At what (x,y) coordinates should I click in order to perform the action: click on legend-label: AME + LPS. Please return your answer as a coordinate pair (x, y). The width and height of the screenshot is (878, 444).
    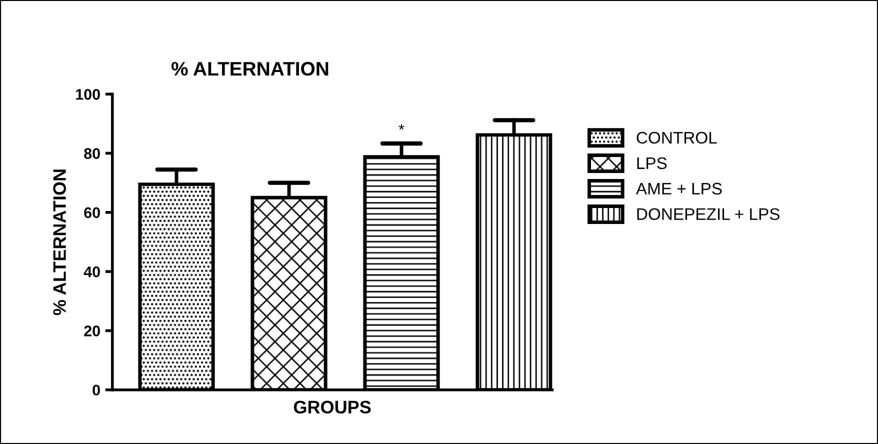
    Looking at the image, I should click on (679, 188).